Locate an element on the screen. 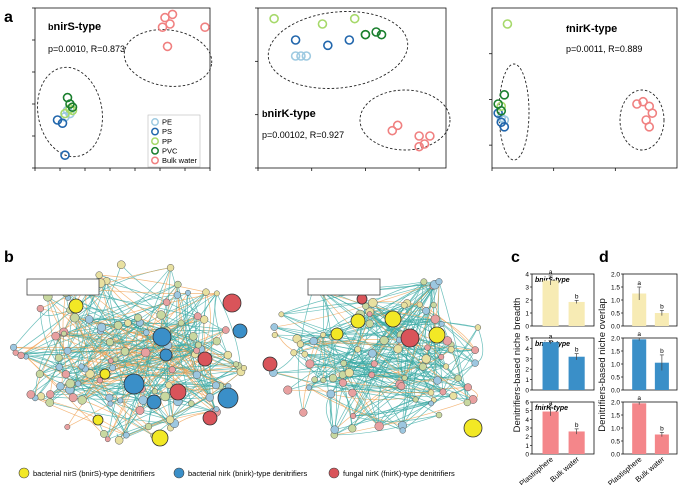 Image resolution: width=685 pixels, height=485 pixels. y-tick-label: 1 is located at coordinates (527, 446).